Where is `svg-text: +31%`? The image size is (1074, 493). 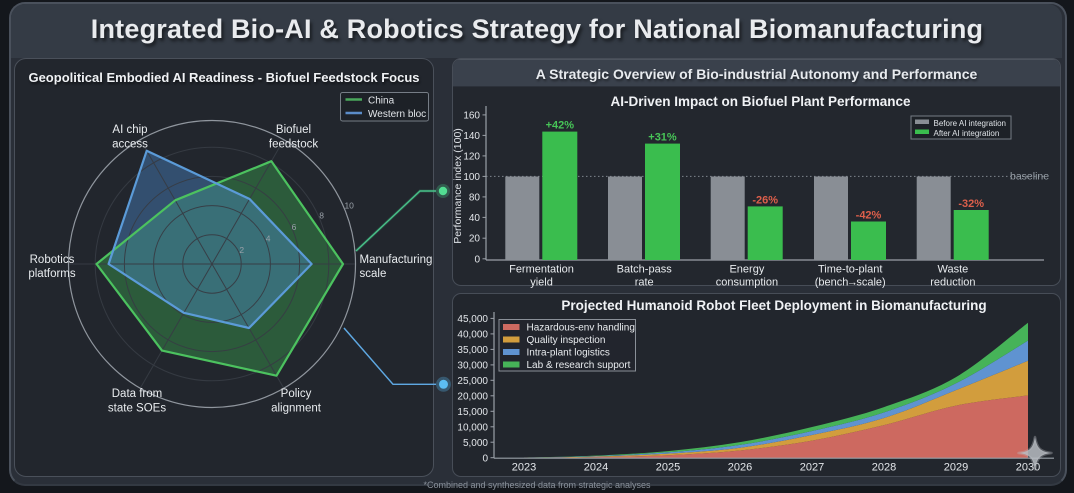
svg-text: +31% is located at coordinates (662, 138).